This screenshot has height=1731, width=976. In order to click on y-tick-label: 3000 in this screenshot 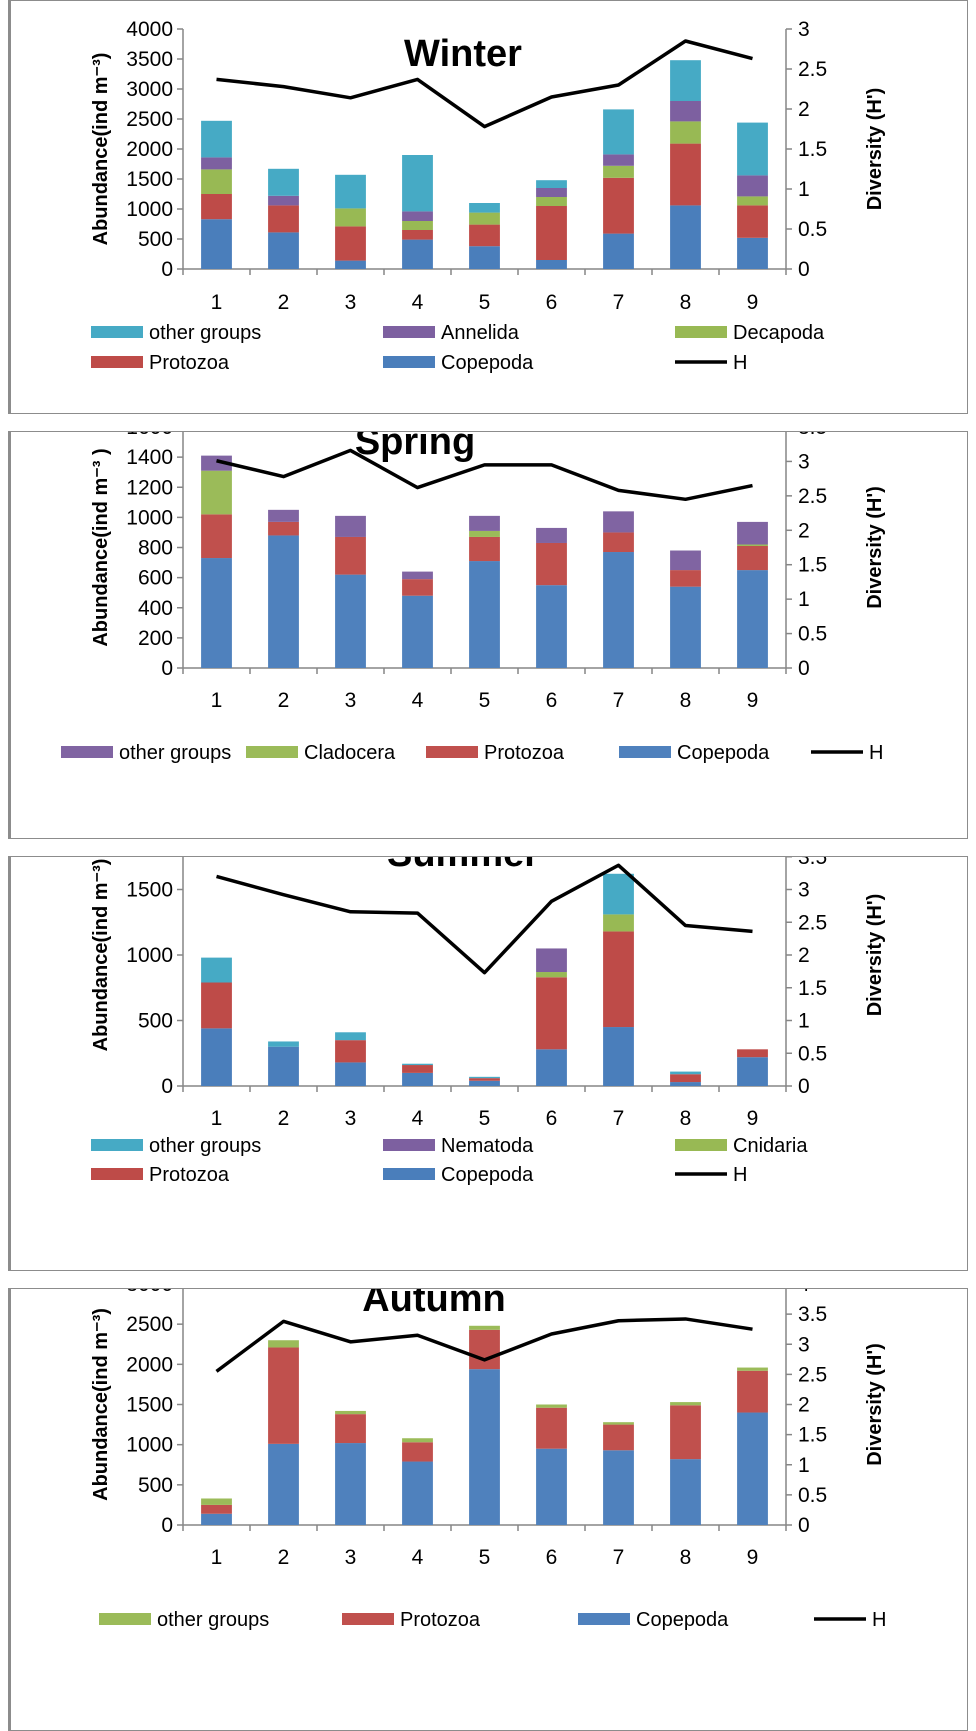, I will do `click(149, 1292)`.